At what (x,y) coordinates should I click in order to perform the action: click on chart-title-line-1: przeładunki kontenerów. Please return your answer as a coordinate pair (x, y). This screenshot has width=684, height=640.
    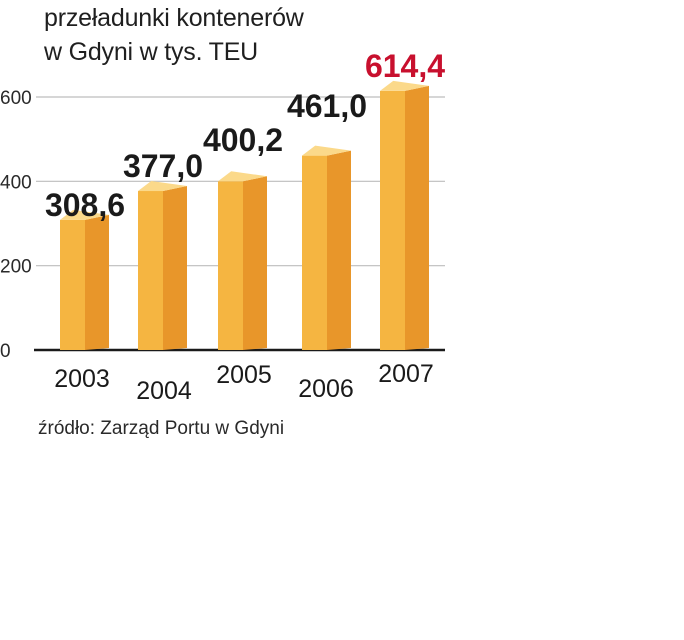
    Looking at the image, I should click on (174, 18).